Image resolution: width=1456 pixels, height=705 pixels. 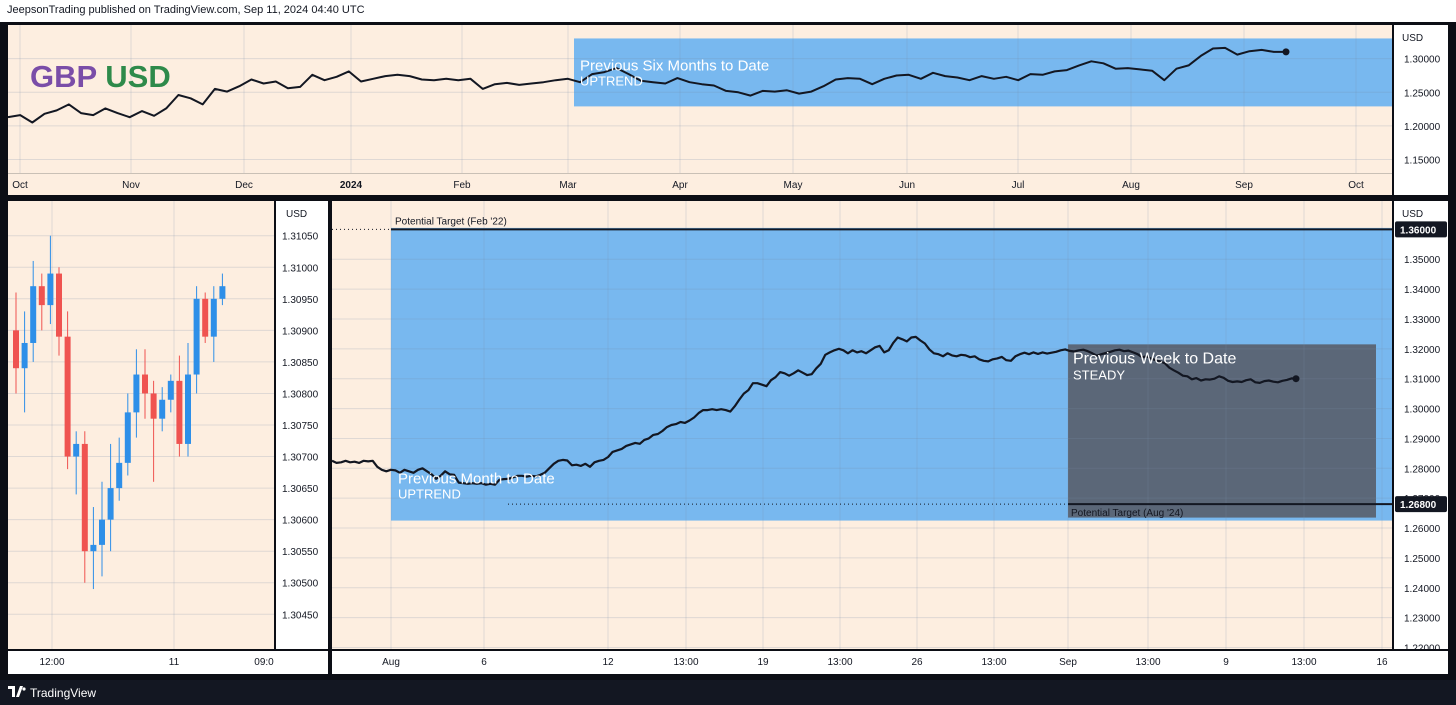 I want to click on top-y-tick-2: 1.20000, so click(x=1422, y=127).